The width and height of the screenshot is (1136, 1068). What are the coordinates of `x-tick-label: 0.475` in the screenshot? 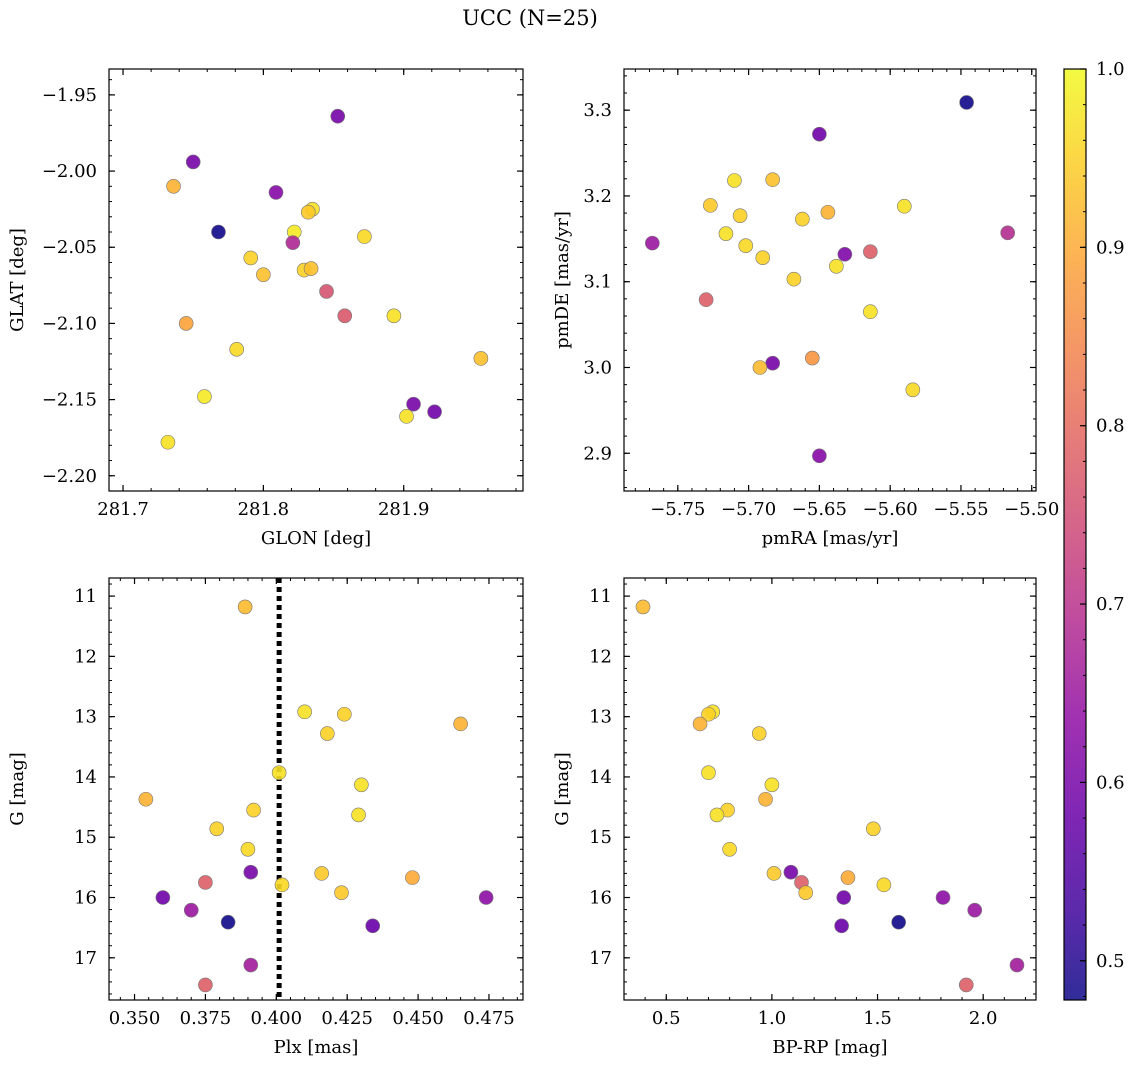 It's located at (489, 1018).